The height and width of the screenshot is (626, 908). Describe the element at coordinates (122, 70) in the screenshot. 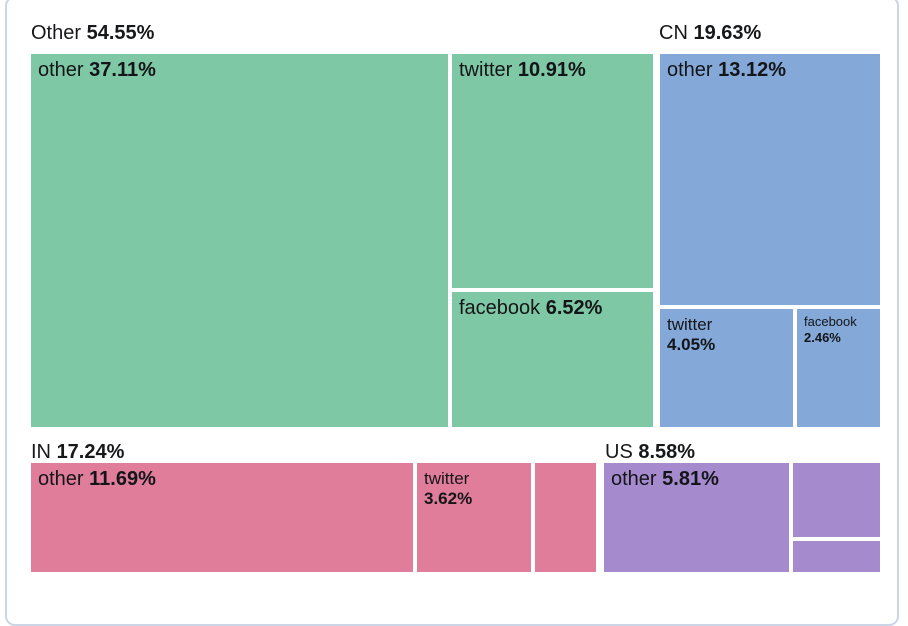

I see `cell-pct: 37.11%` at that location.